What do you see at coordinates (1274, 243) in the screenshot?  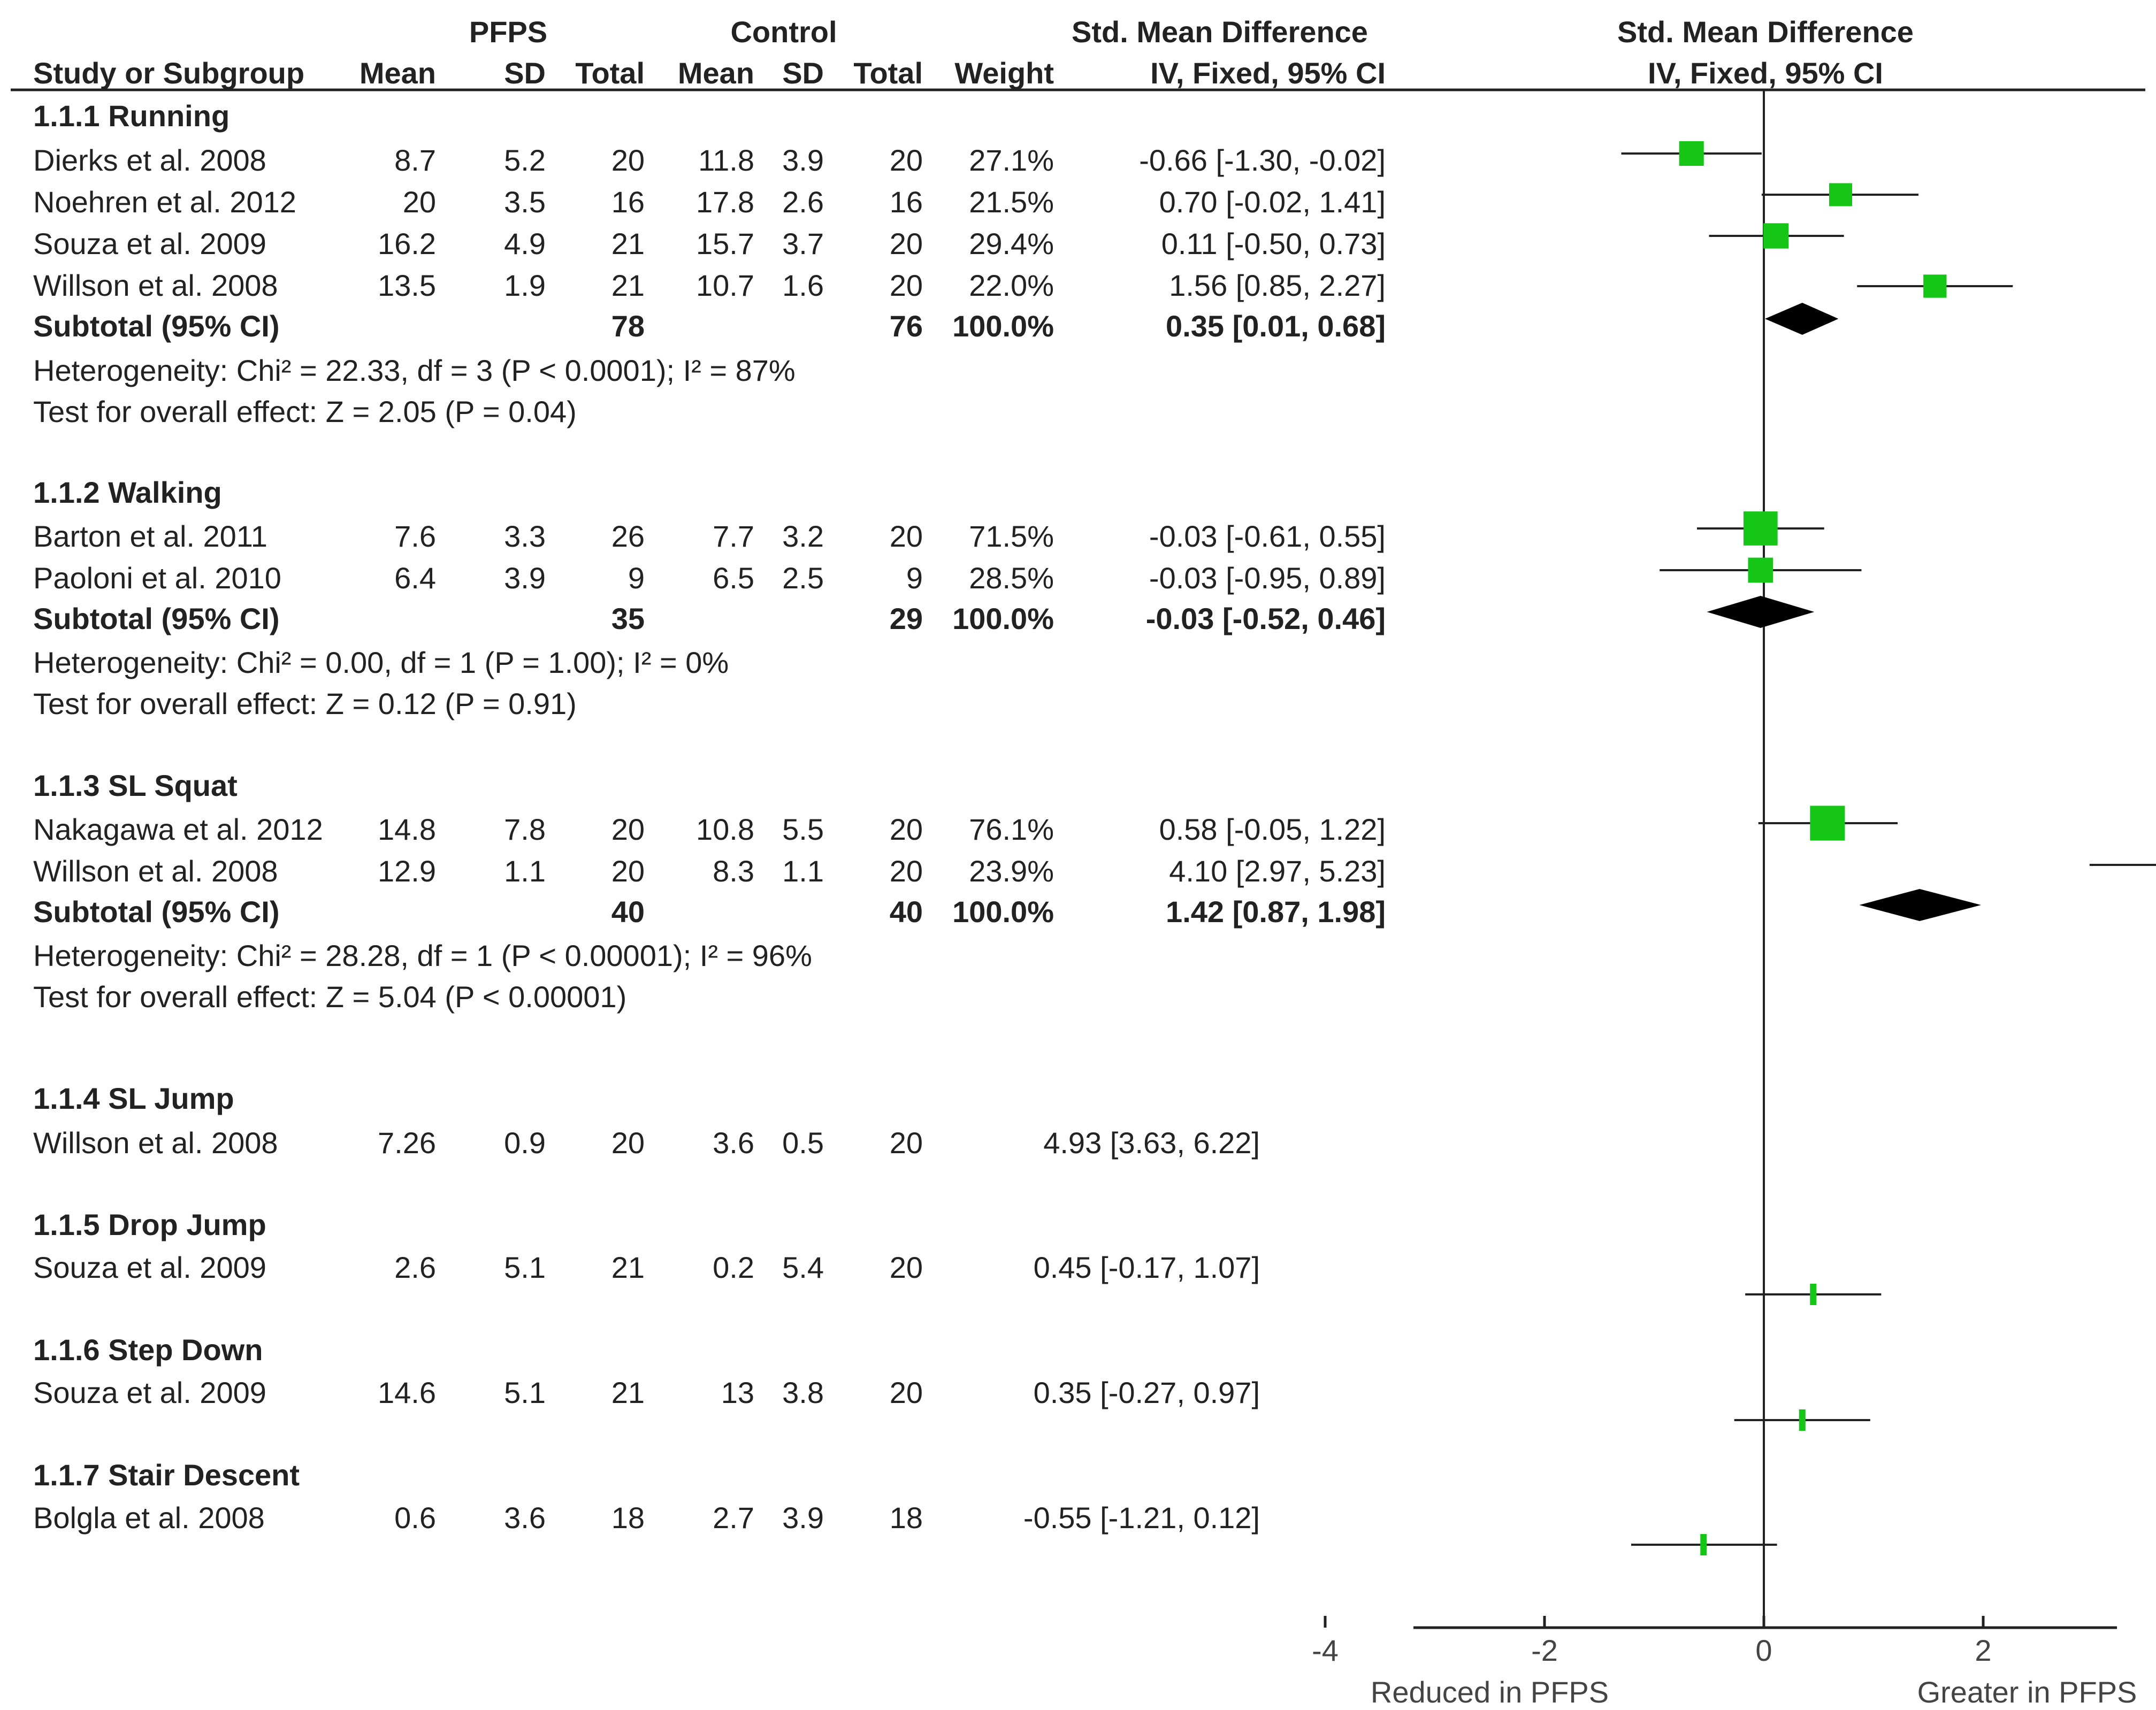 I see `study-ci: 0.11 [-0.50, 0.73]` at bounding box center [1274, 243].